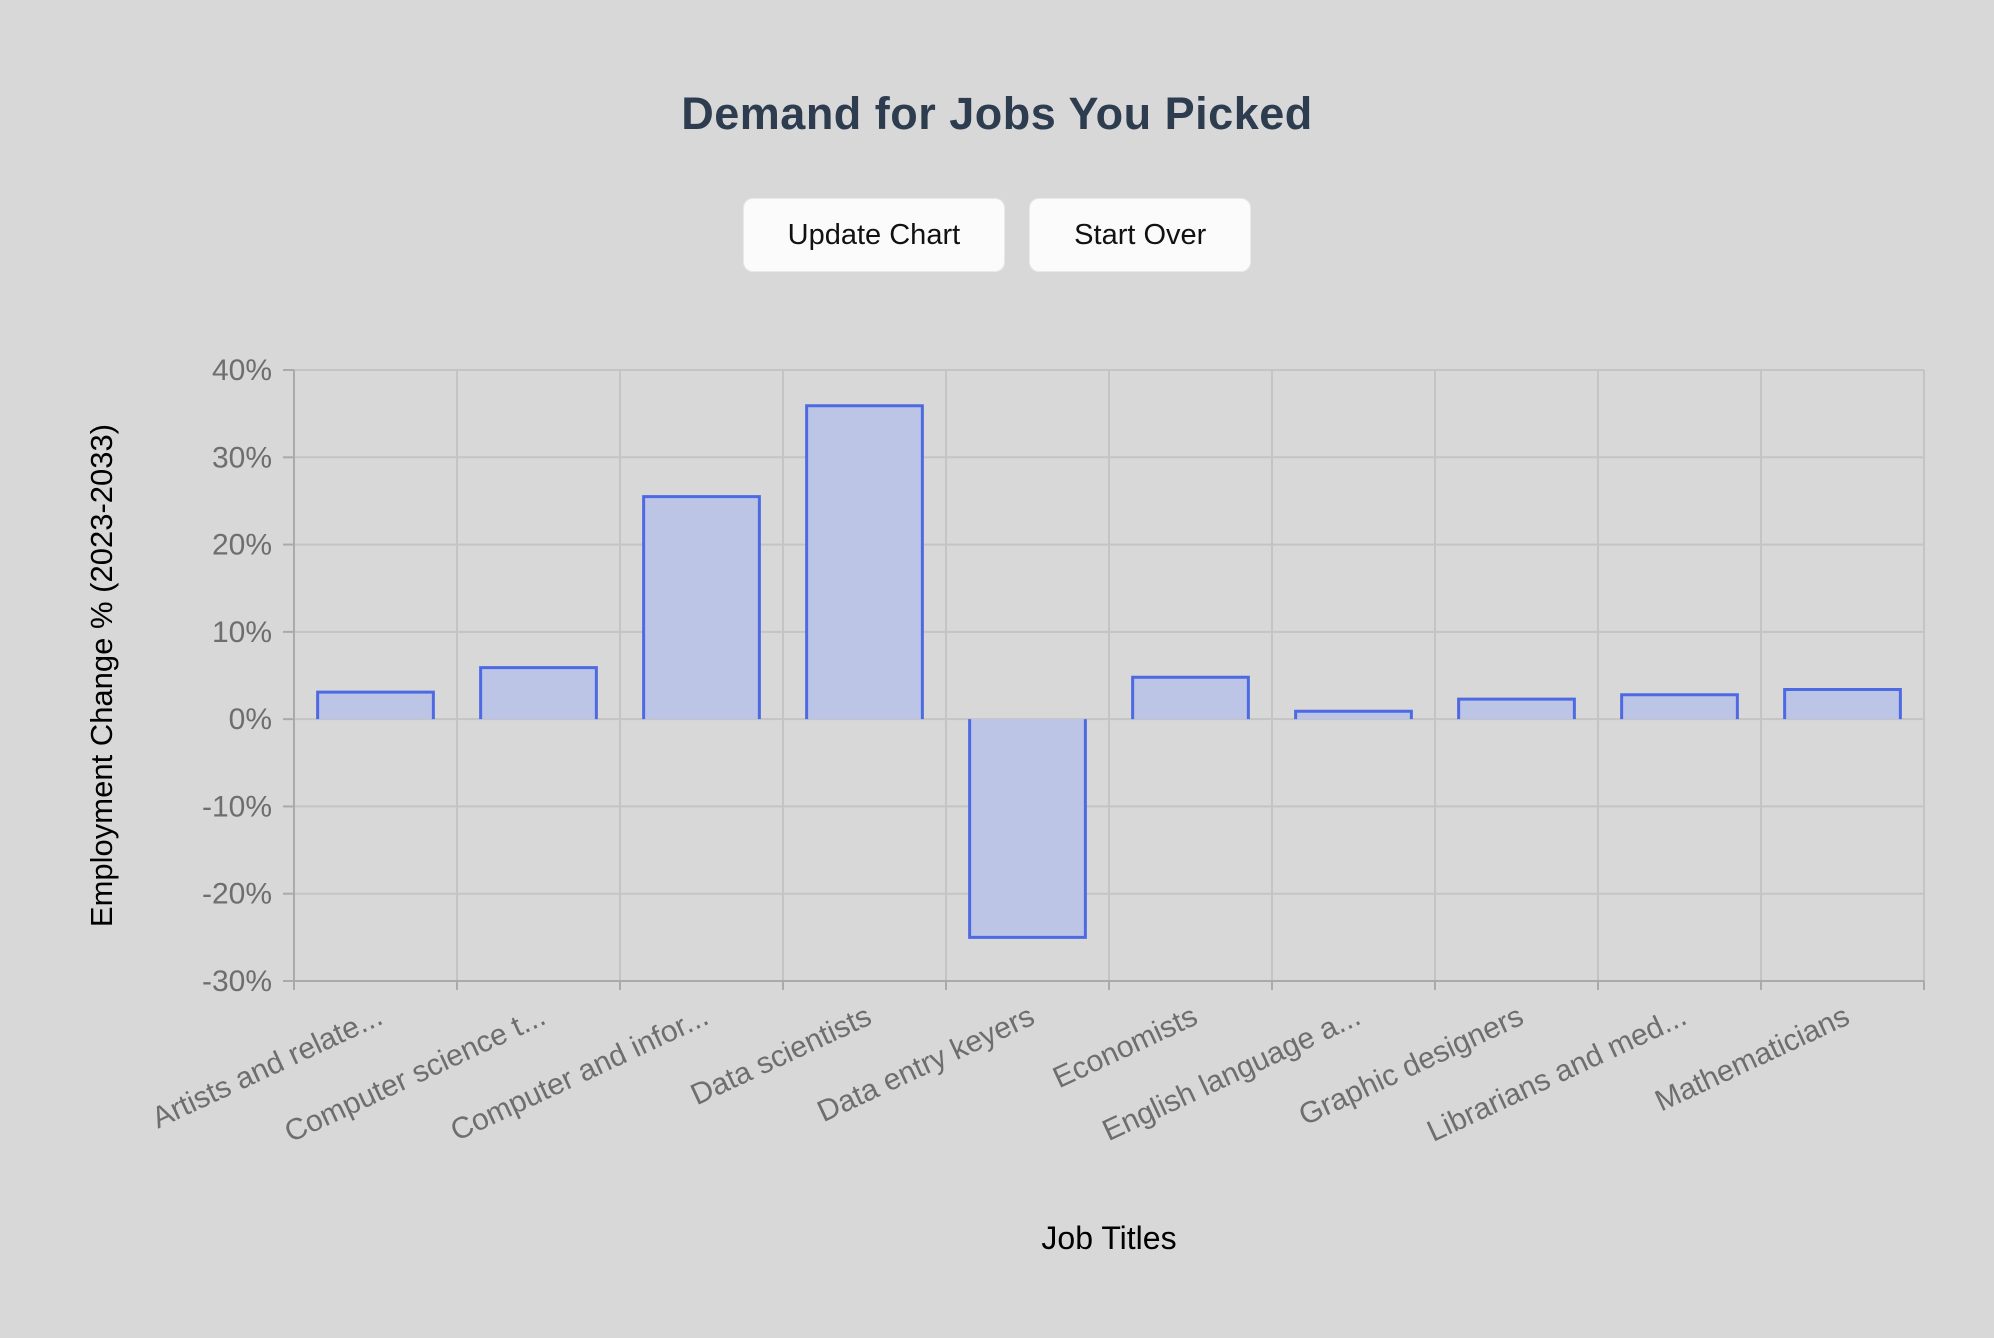 The image size is (1994, 1338). I want to click on y-tick-label: -20%, so click(237, 894).